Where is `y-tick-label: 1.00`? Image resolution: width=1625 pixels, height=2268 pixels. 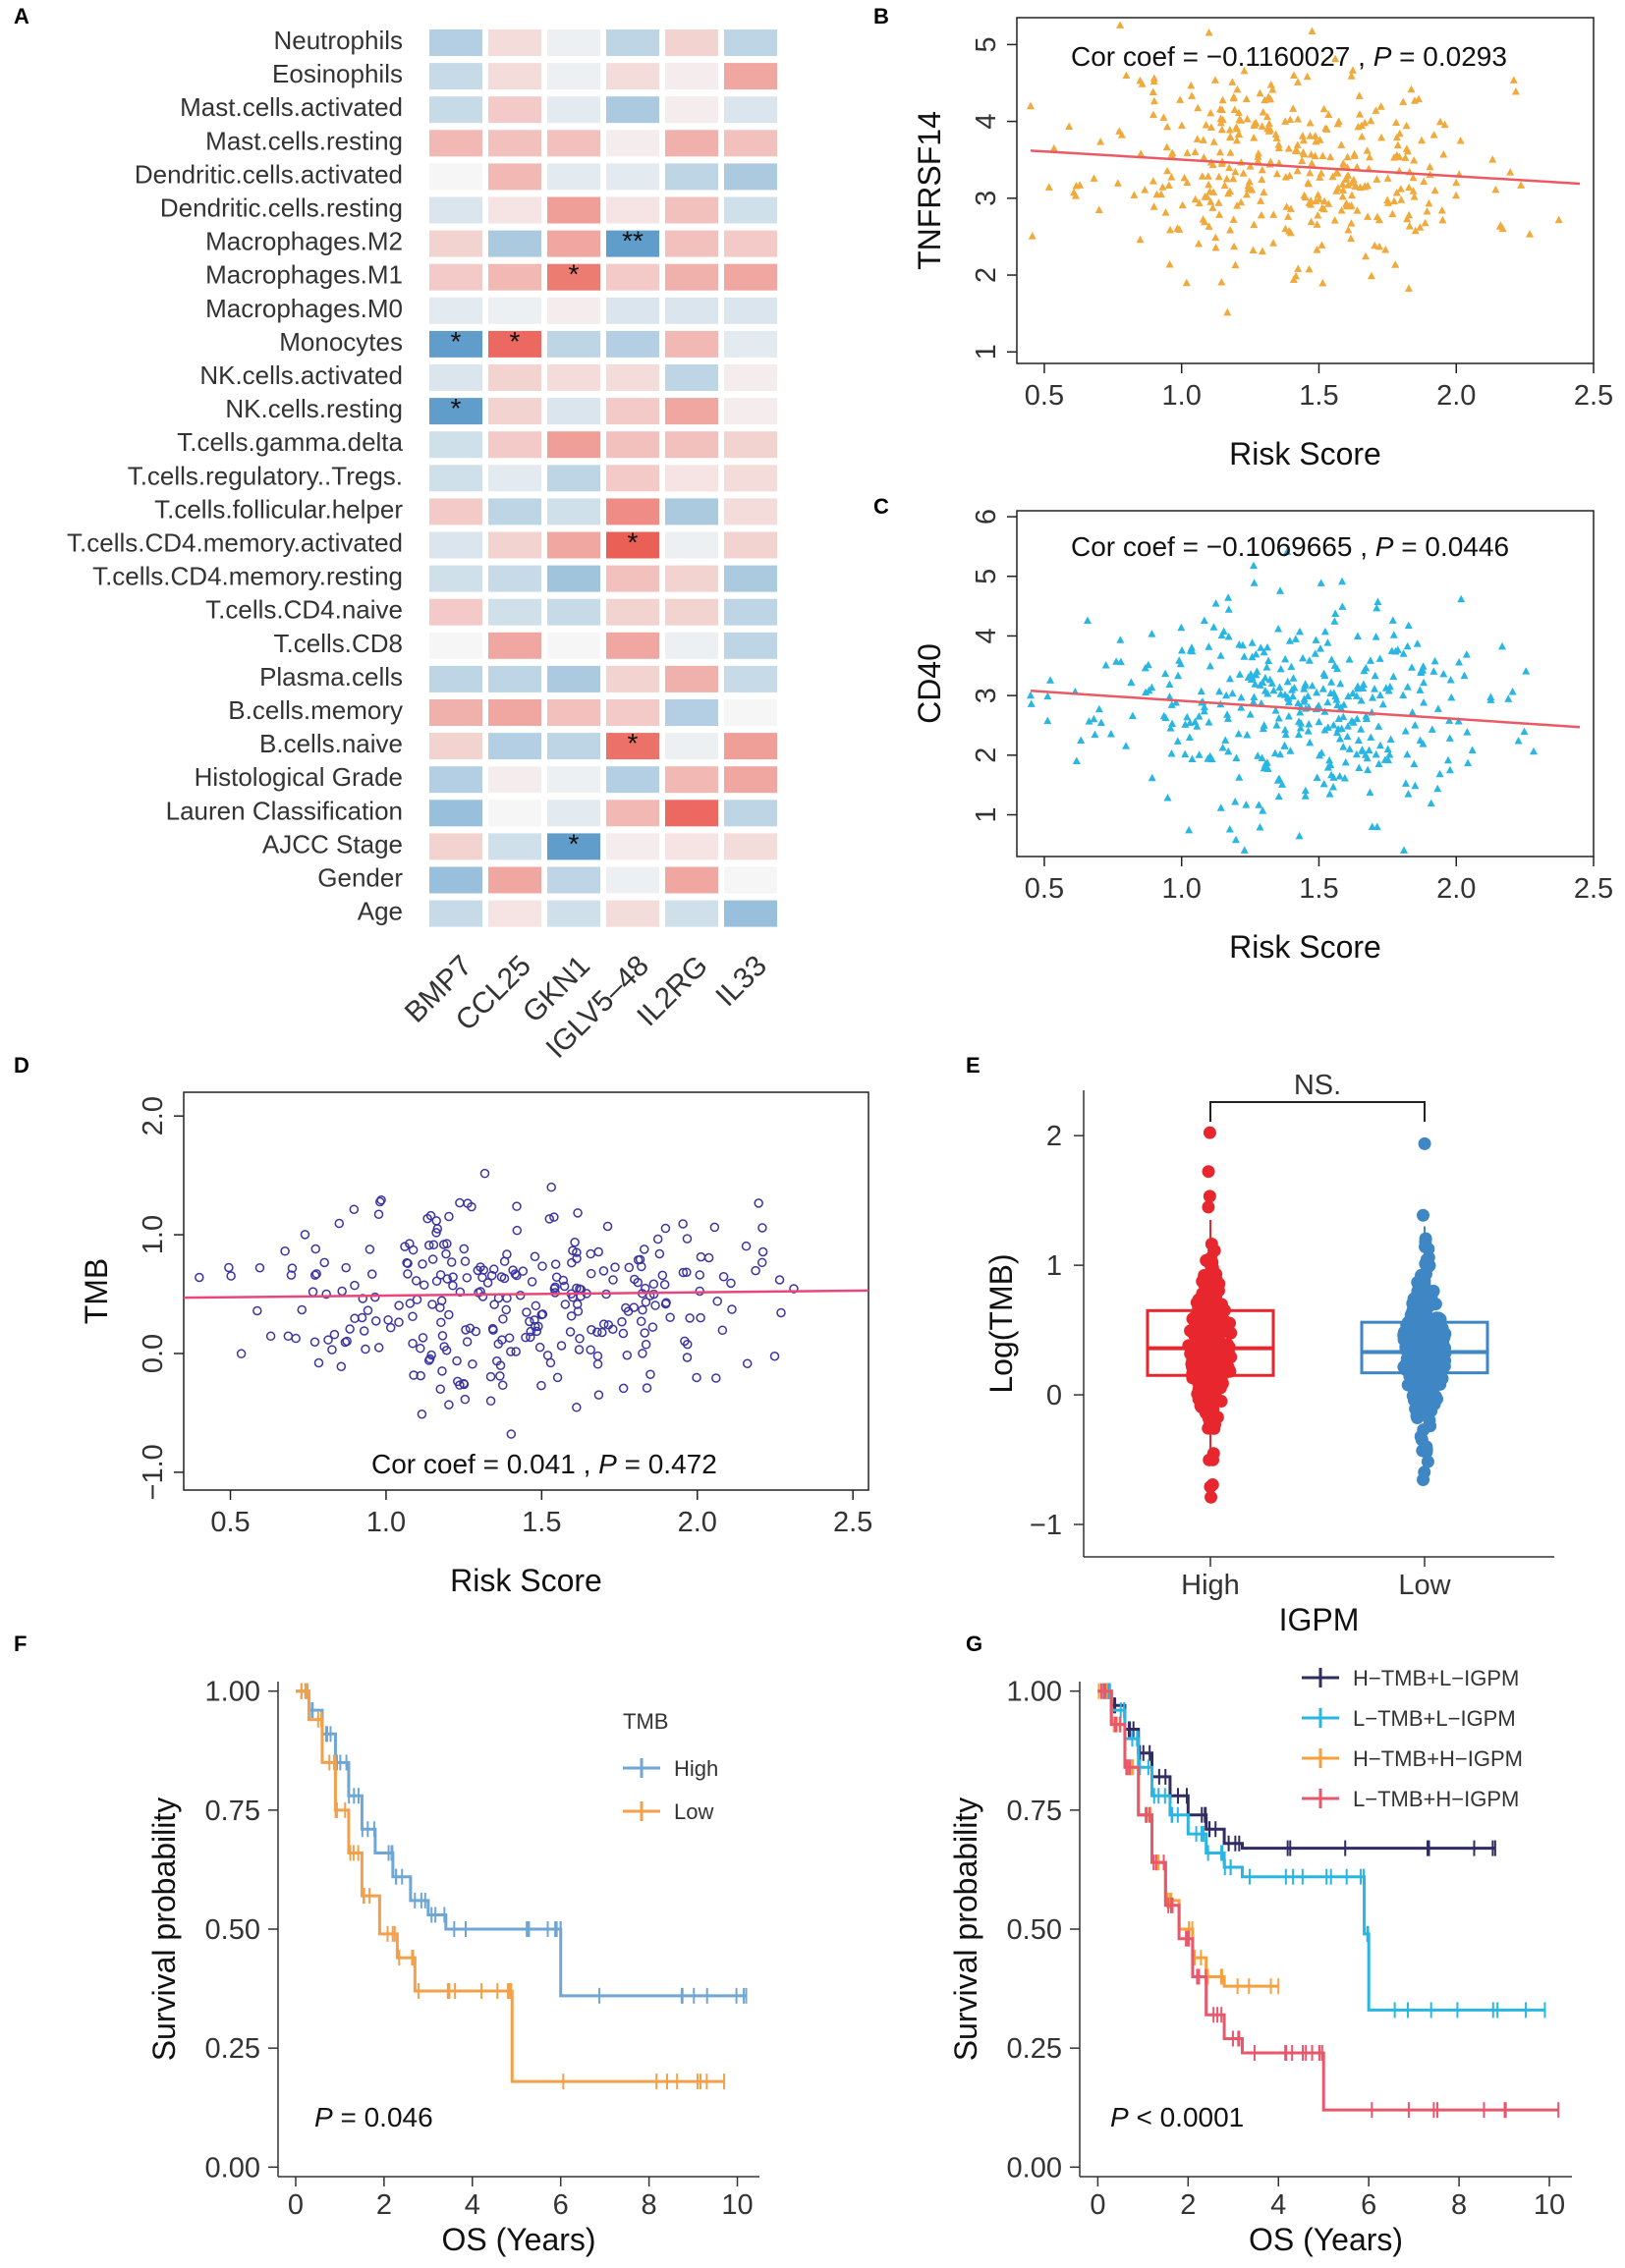 y-tick-label: 1.00 is located at coordinates (1034, 1692).